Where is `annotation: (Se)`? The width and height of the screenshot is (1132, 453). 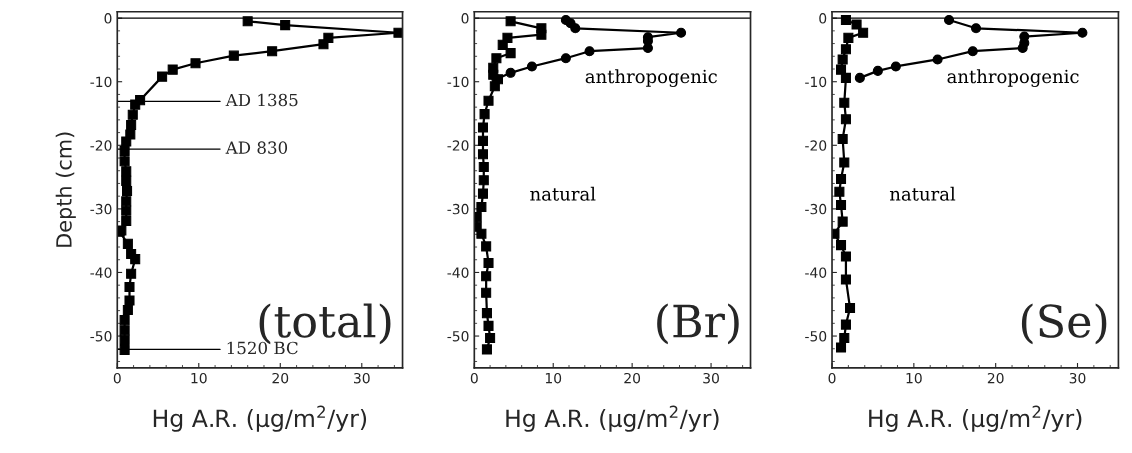 annotation: (Se) is located at coordinates (1064, 324).